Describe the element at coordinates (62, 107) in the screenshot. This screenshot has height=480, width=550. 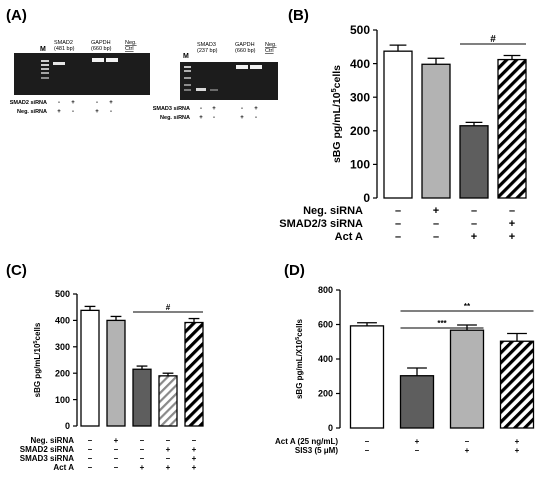
I see `gel-1-factor-rows: SMAD2 siRNA - + - + Neg. siRNA + - + -` at that location.